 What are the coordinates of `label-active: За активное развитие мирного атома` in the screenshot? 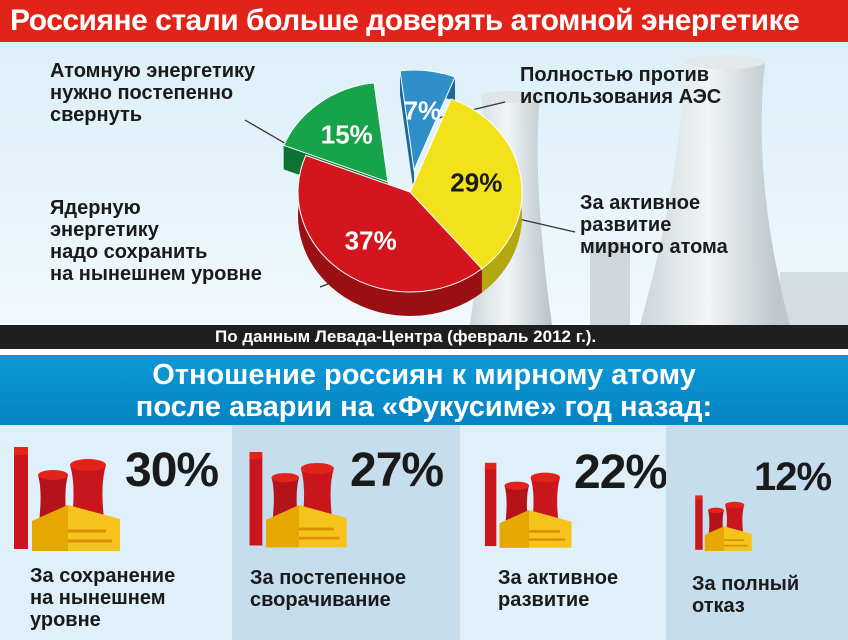 It's located at (654, 225).